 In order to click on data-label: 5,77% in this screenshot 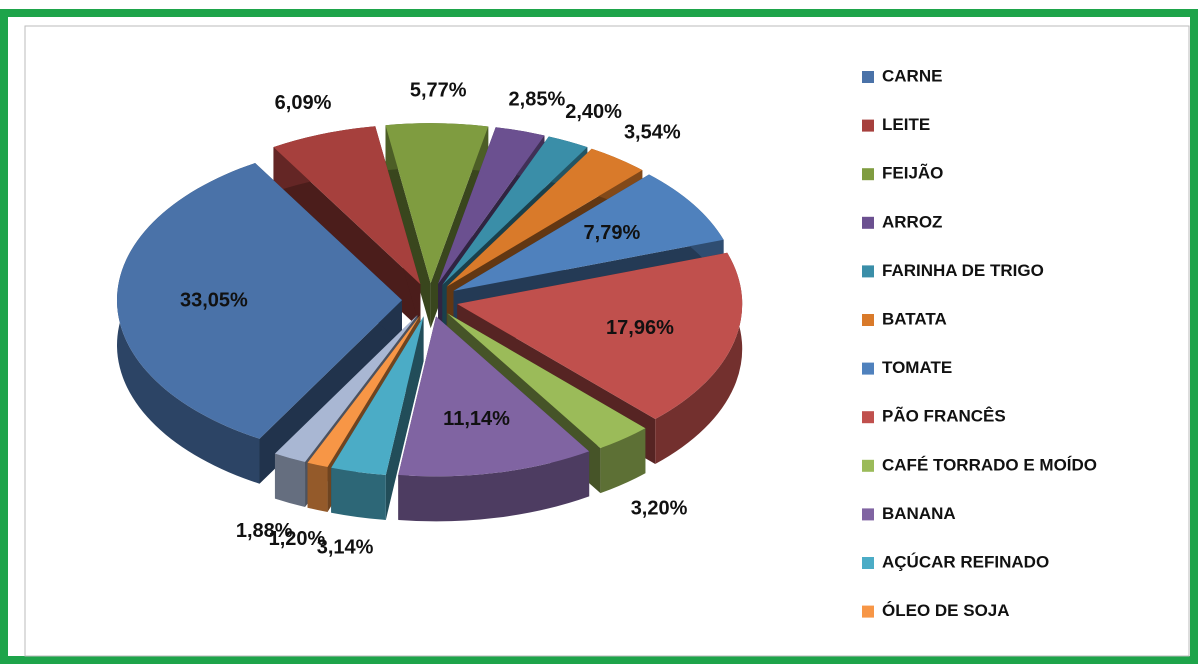, I will do `click(438, 91)`.